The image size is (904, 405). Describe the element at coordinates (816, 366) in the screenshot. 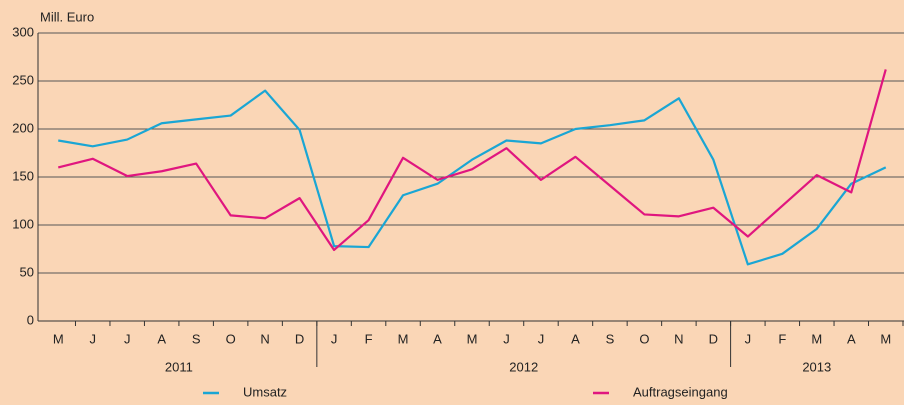

I see `year-label: 2013` at that location.